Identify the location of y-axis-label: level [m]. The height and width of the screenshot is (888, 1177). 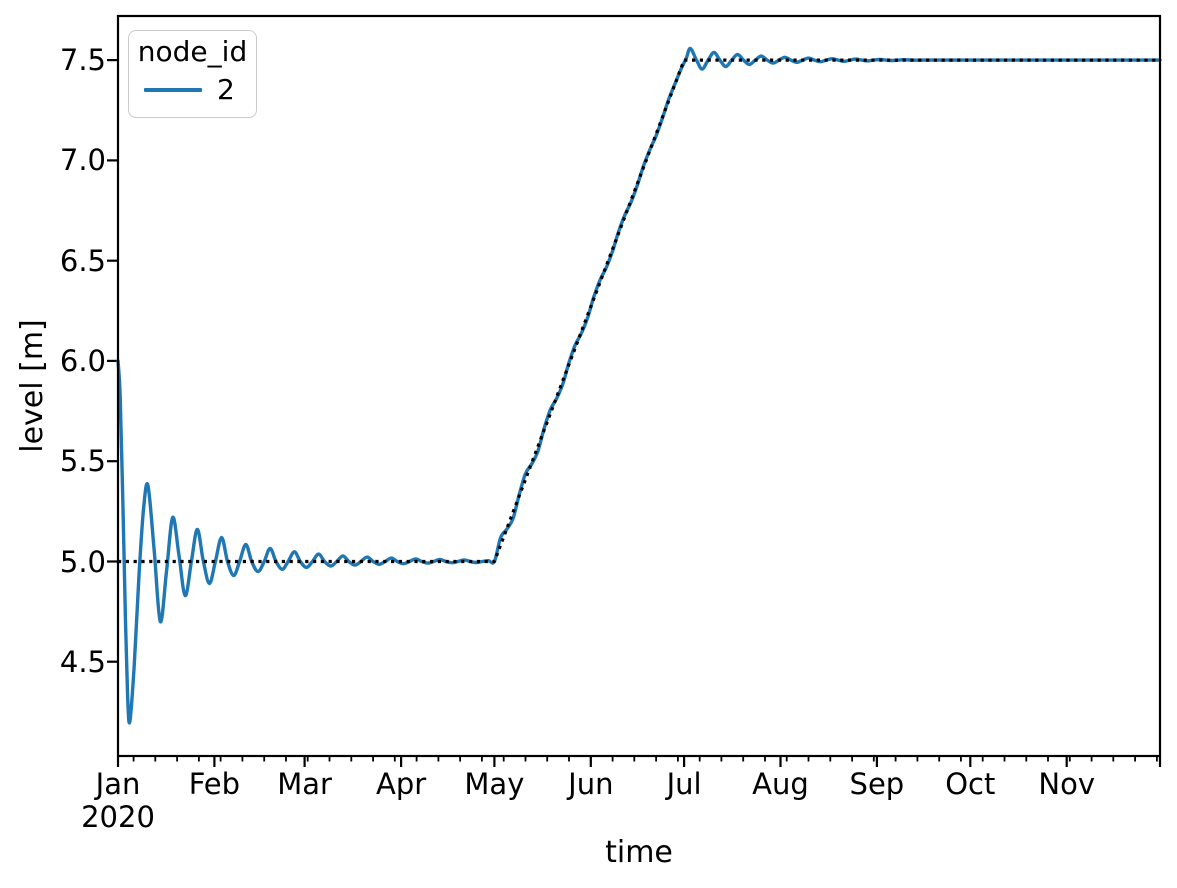
(32, 386).